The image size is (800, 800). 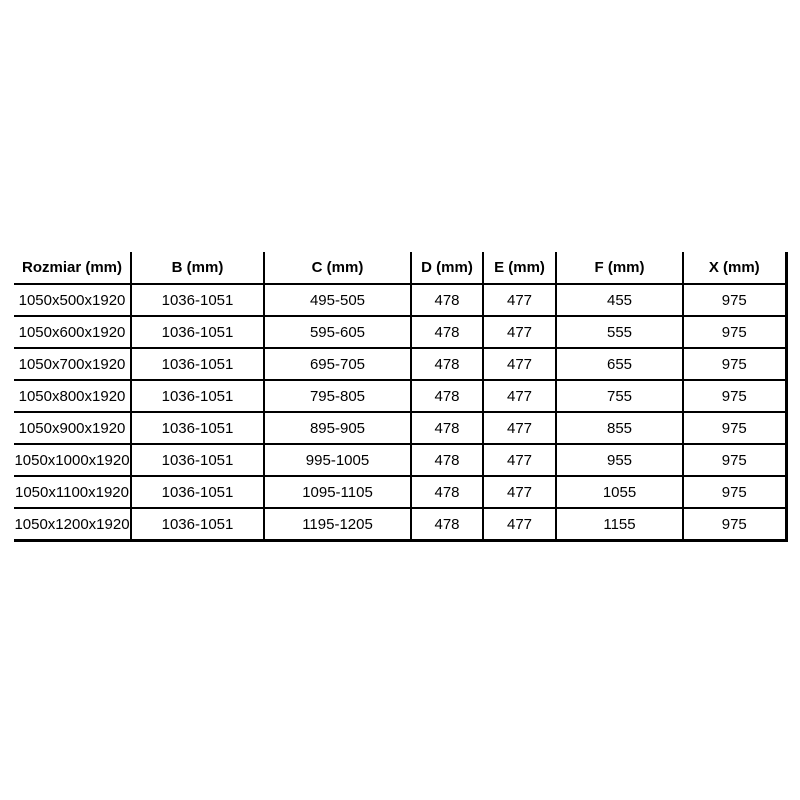 What do you see at coordinates (197, 268) in the screenshot?
I see `column-header: B (mm)` at bounding box center [197, 268].